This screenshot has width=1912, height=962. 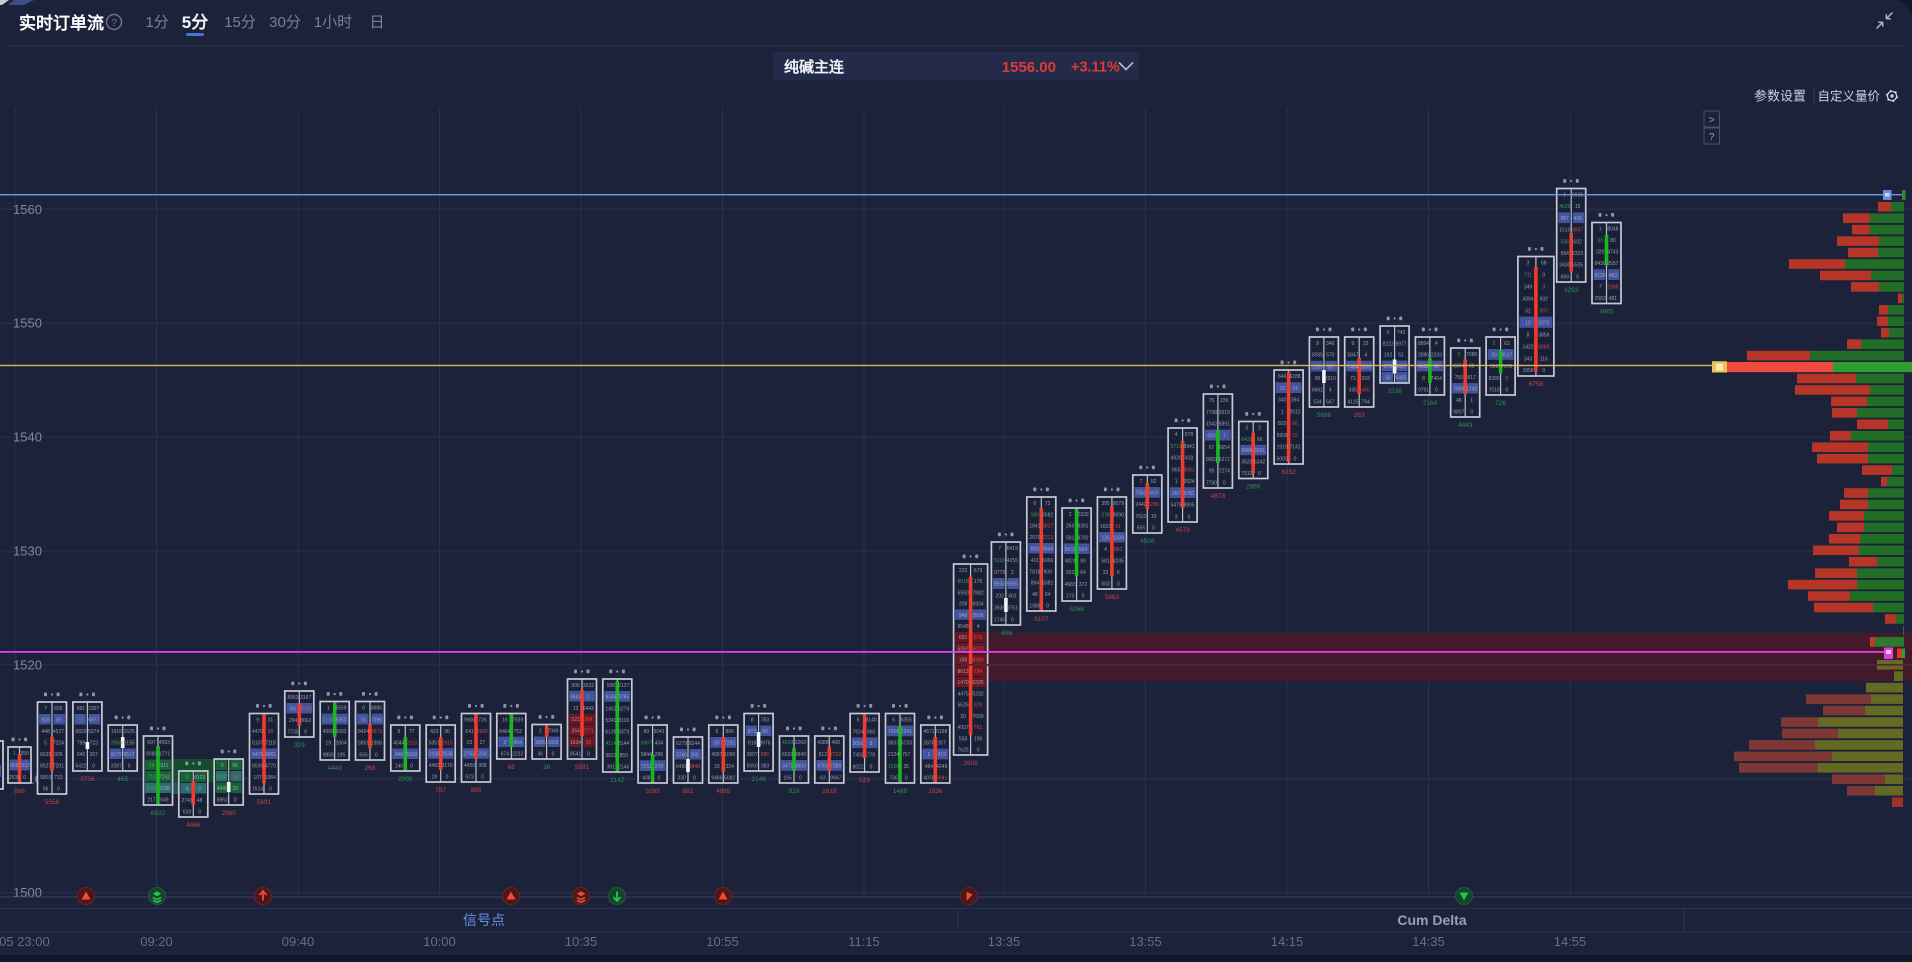 What do you see at coordinates (752, 767) in the screenshot?
I see `svg-text: 5050` at bounding box center [752, 767].